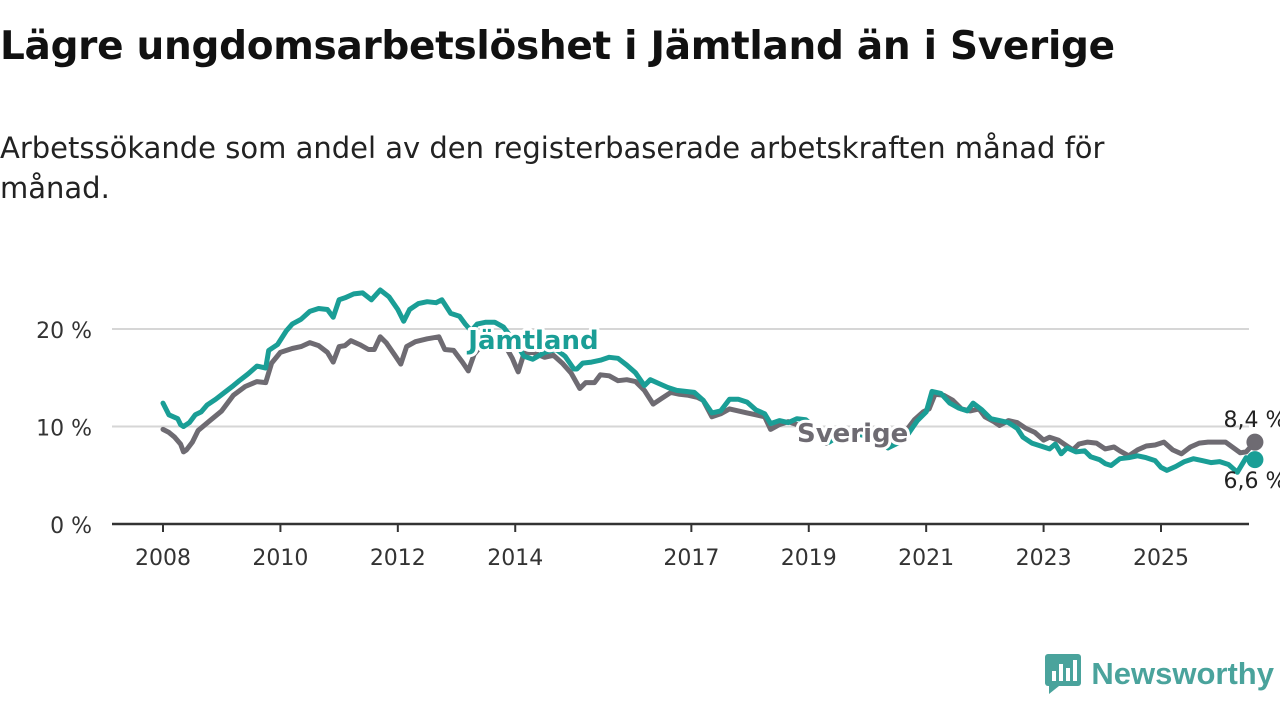 The width and height of the screenshot is (1280, 720). I want to click on x-tick-label: 2021, so click(926, 558).